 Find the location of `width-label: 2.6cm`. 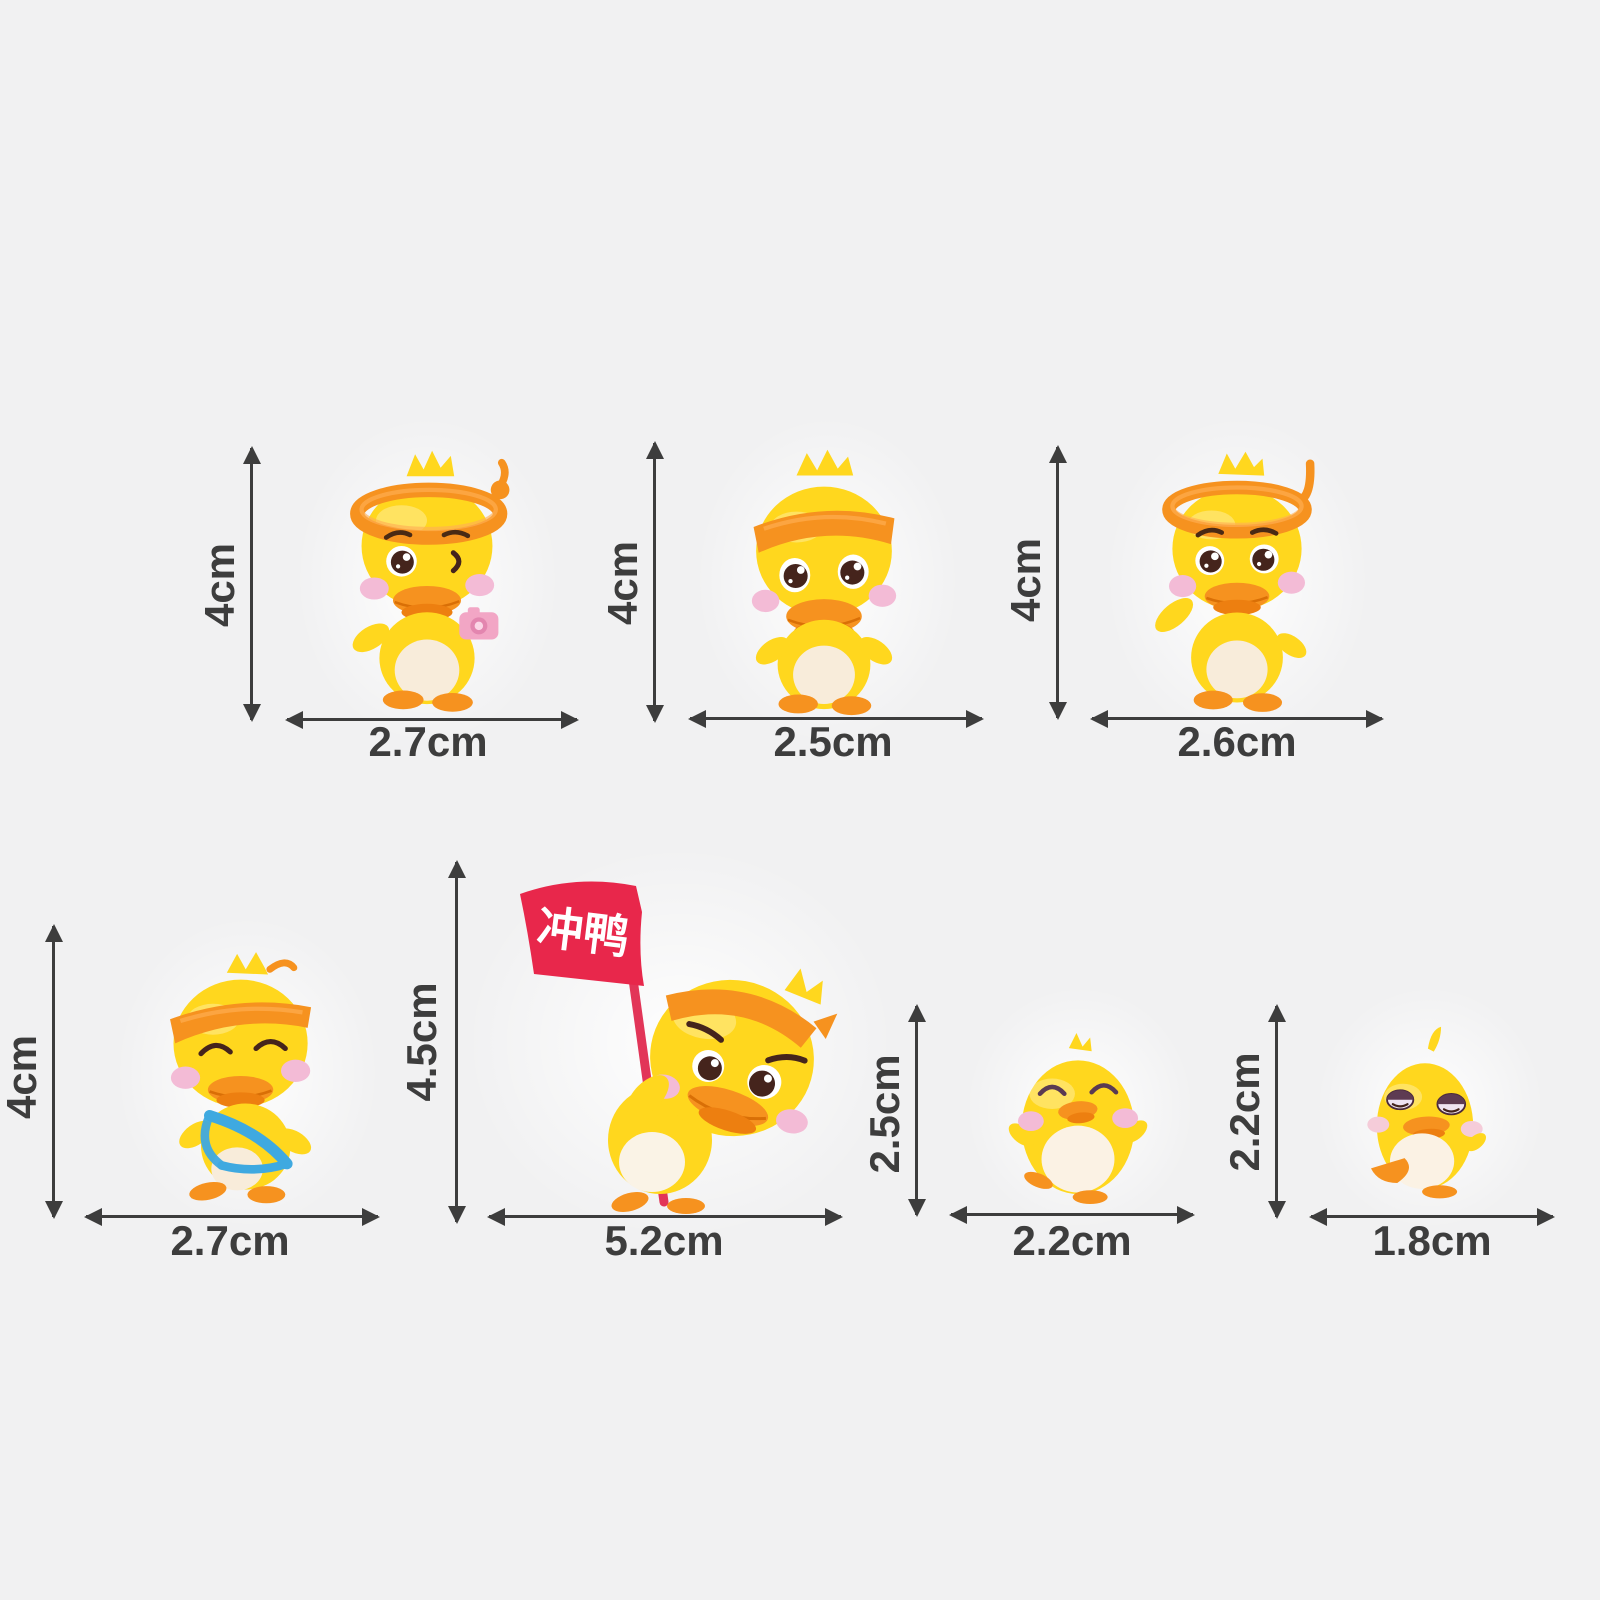

width-label: 2.6cm is located at coordinates (1237, 741).